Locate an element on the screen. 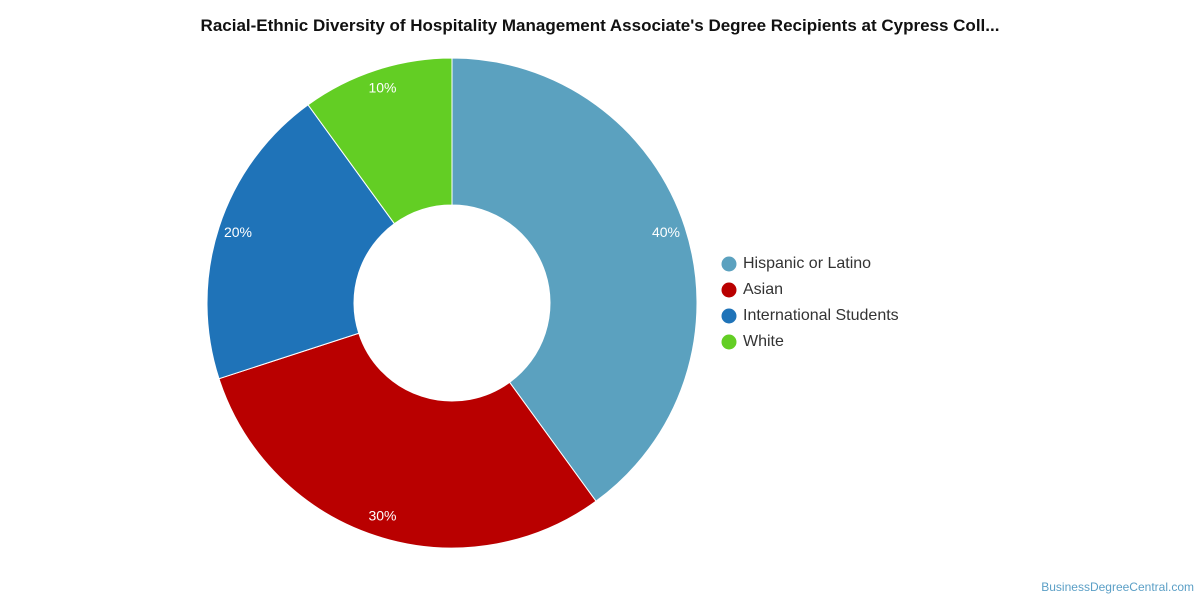  slice-asian is located at coordinates (407, 440).